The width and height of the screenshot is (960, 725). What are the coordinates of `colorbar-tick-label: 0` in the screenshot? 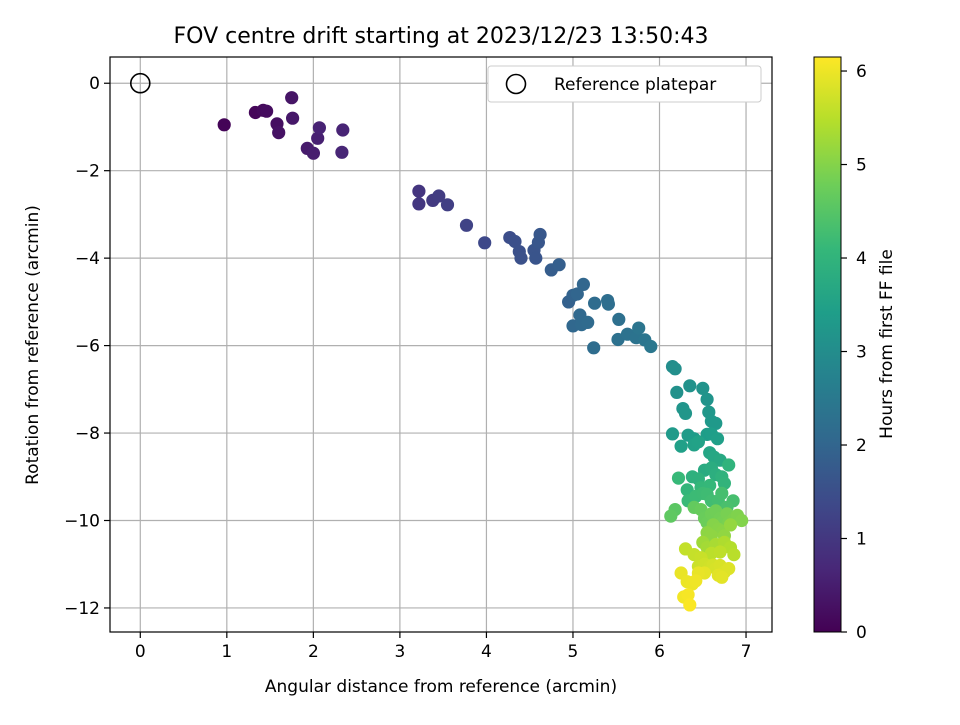 It's located at (861, 633).